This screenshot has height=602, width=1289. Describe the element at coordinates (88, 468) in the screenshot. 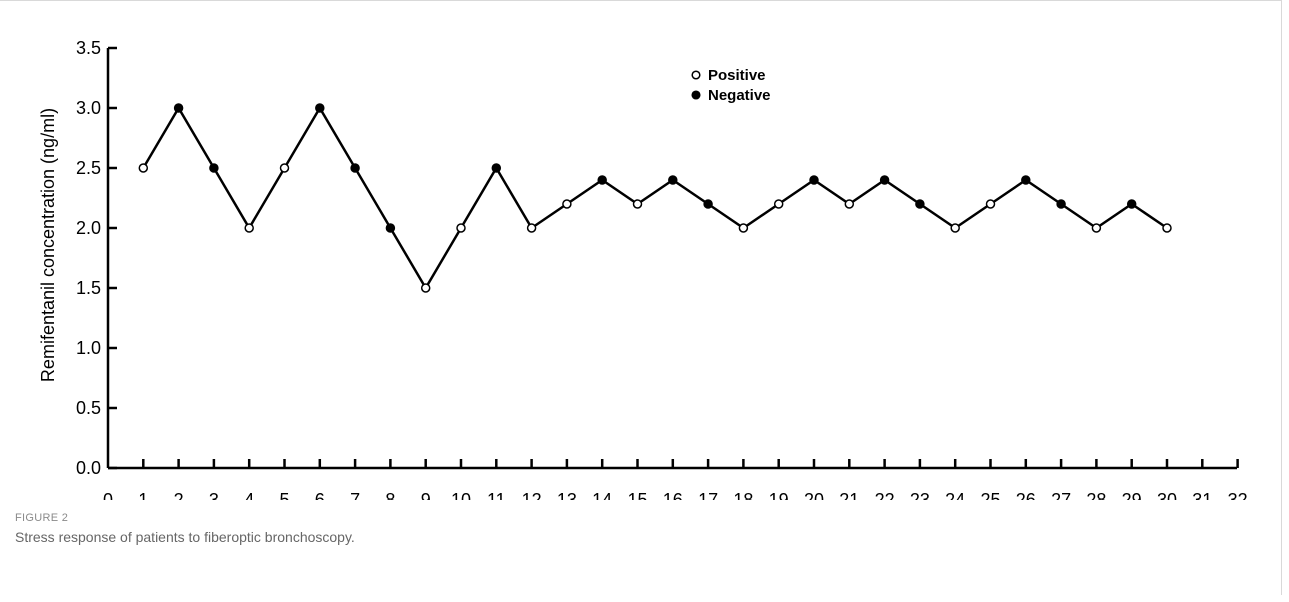

I see `y-tick-label: 0.0` at that location.